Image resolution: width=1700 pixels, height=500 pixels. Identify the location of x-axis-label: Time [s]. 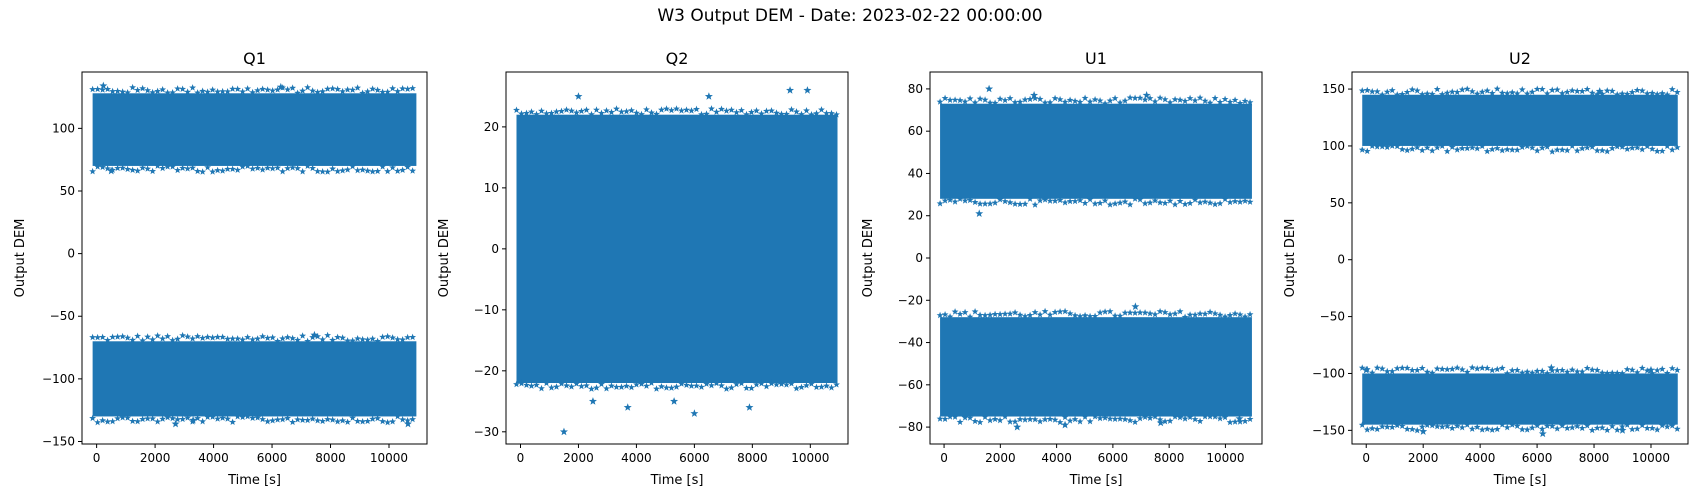
(1096, 480).